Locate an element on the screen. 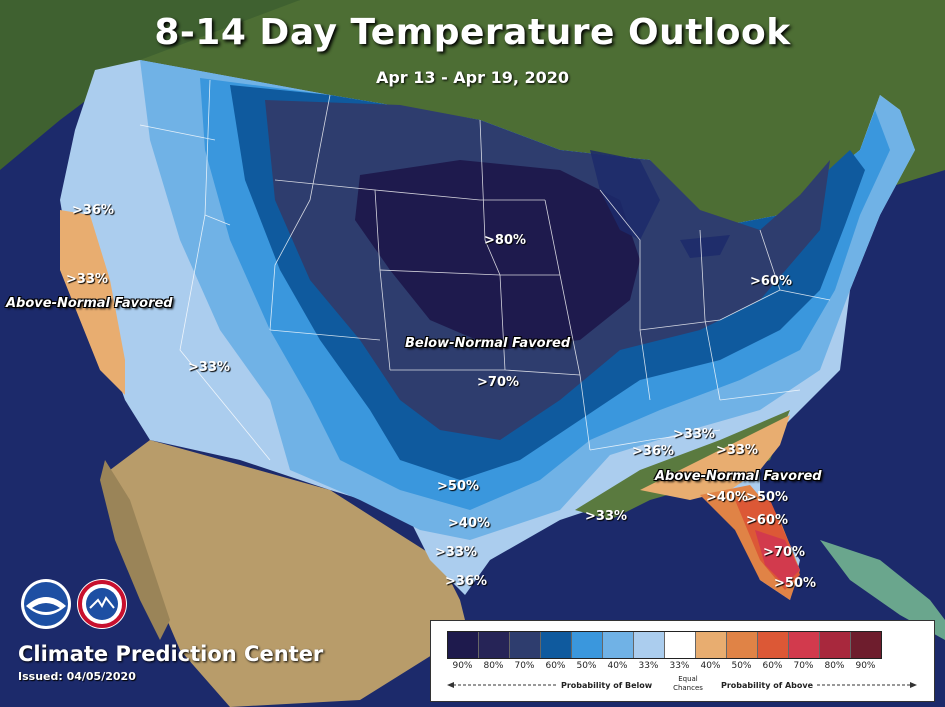  legend-bar is located at coordinates (664, 645).